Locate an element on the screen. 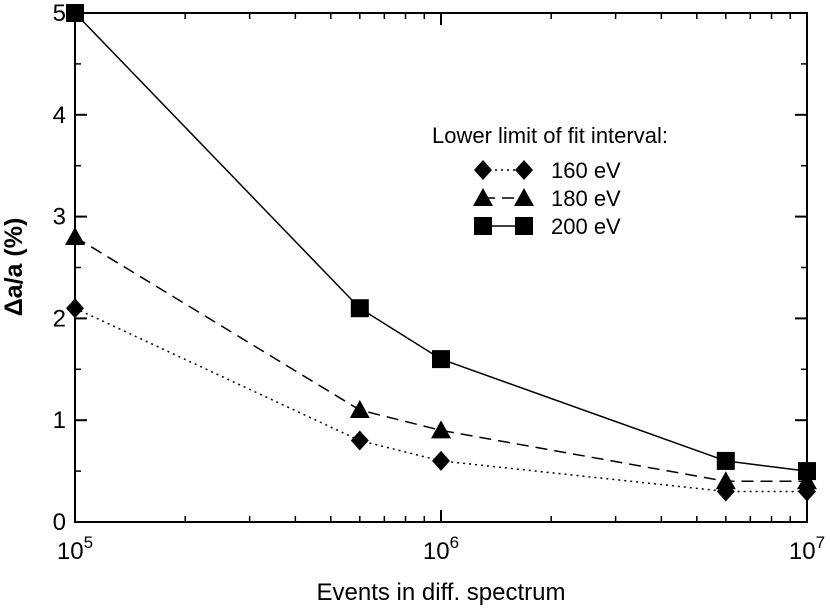 This screenshot has height=613, width=830. x-tick-exponent: 5 is located at coordinates (88, 542).